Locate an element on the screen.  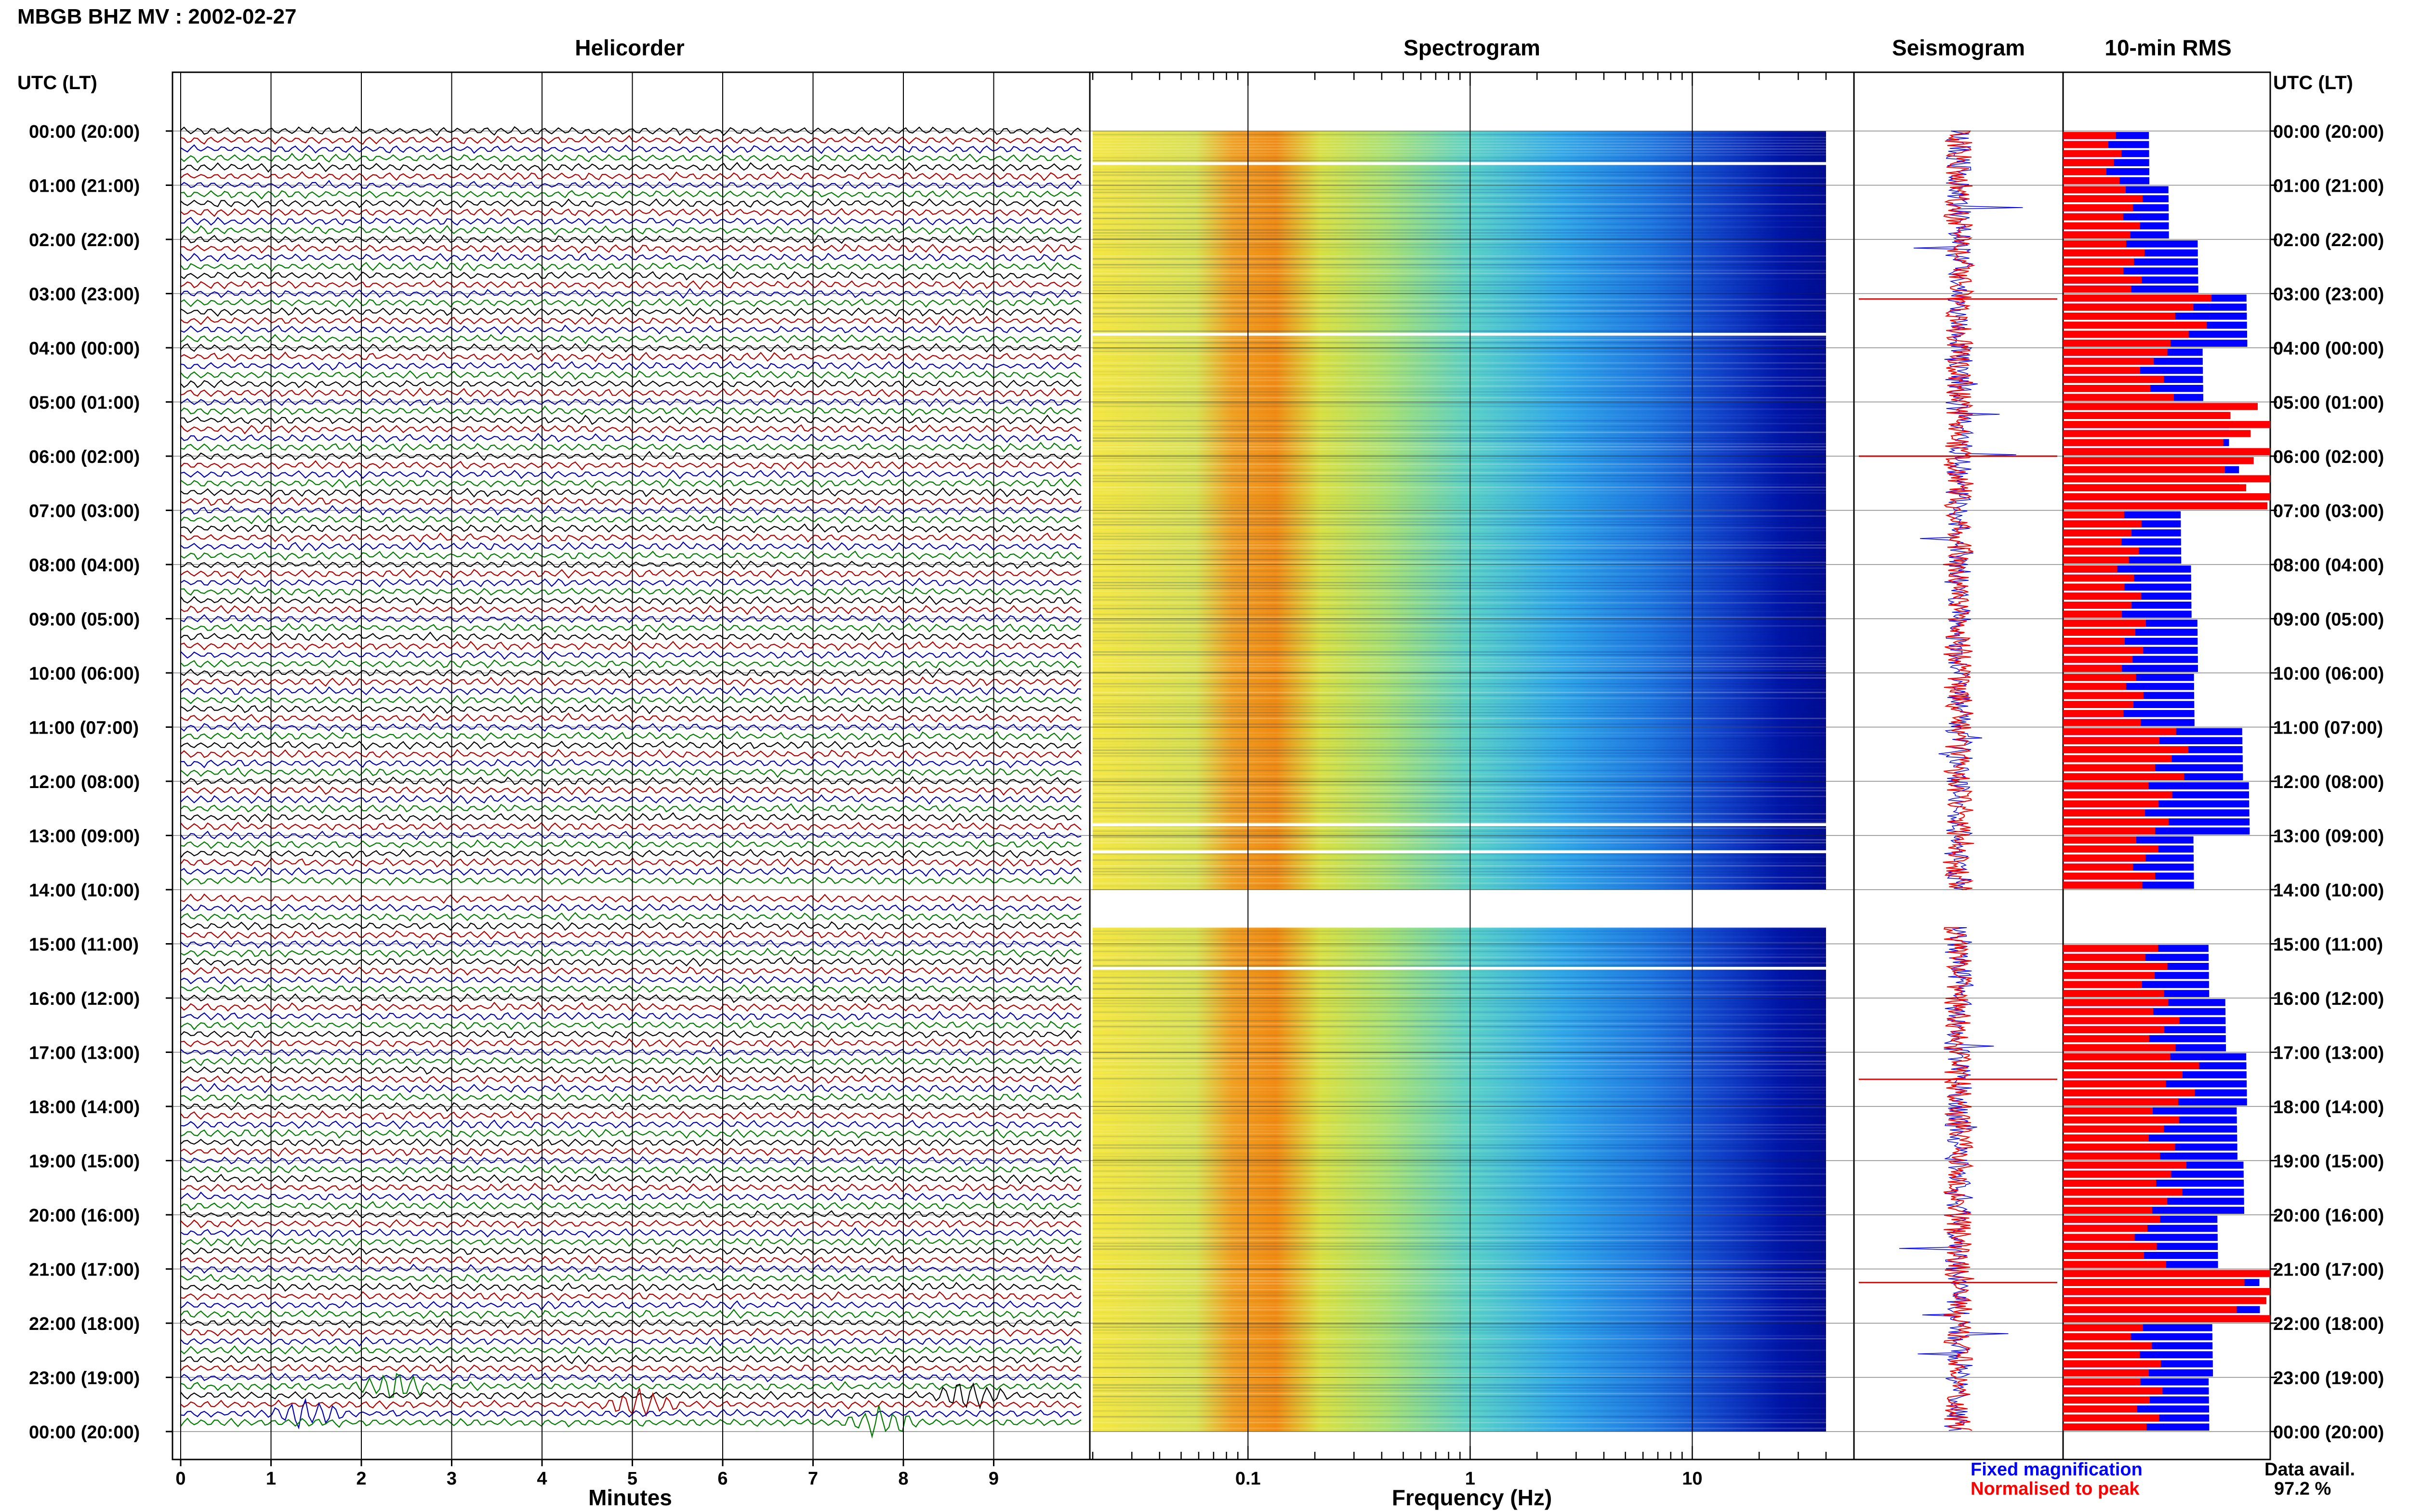
right-time-tick: 14:00 (10:00) is located at coordinates (2328, 891).